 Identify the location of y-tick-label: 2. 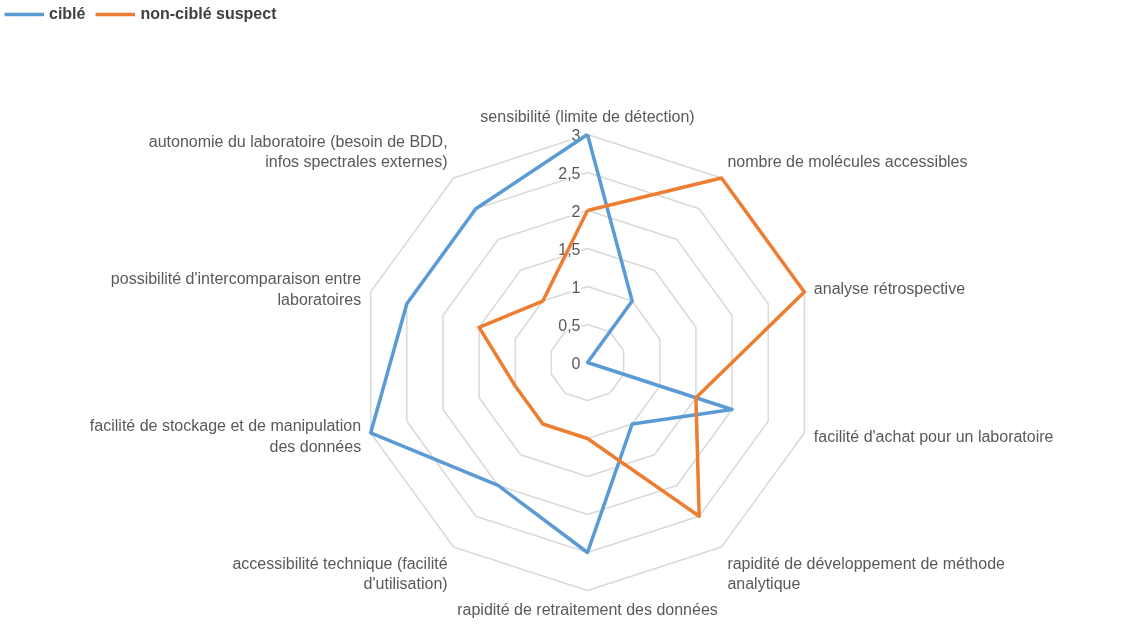
(576, 211).